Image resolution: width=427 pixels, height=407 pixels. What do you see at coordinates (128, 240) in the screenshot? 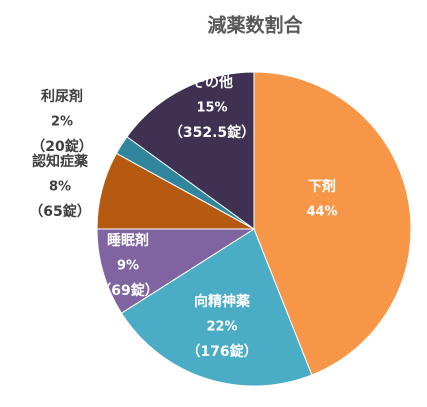
I see `slice-label: 睡眠剤` at bounding box center [128, 240].